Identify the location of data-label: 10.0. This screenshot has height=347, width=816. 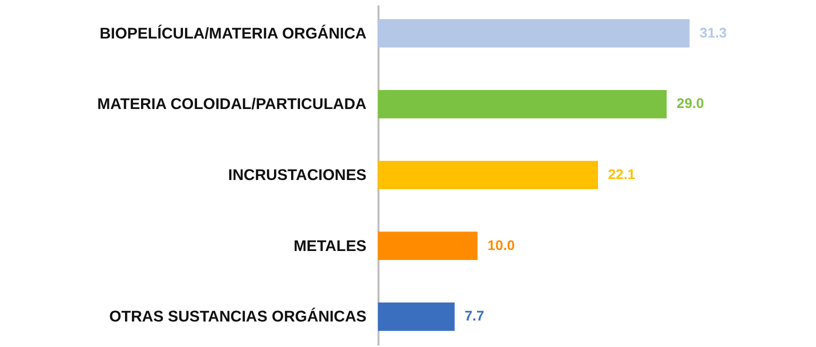
(502, 244).